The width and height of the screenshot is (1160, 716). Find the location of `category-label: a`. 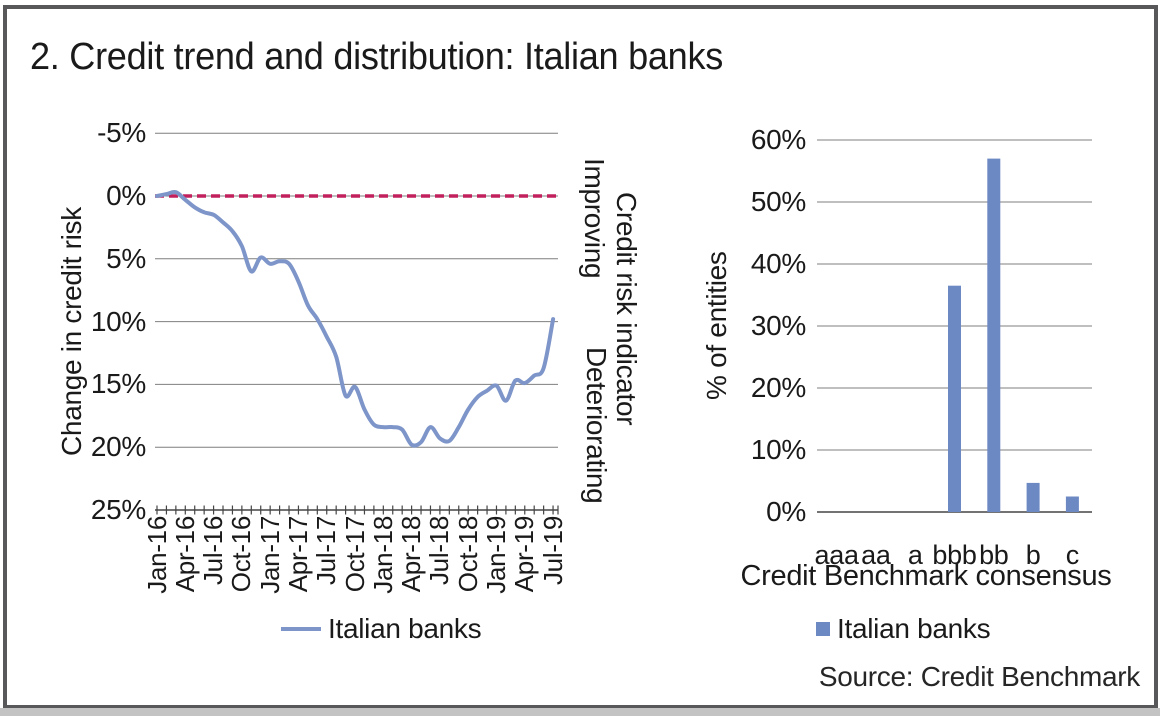

category-label: a is located at coordinates (915, 555).